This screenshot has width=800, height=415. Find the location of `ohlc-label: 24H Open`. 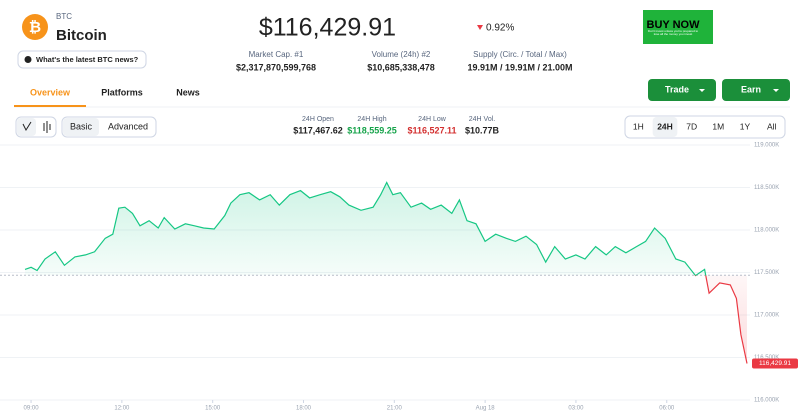

ohlc-label: 24H Open is located at coordinates (318, 119).